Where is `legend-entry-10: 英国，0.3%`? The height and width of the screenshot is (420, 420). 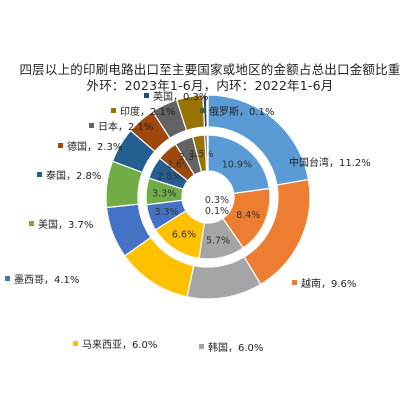
legend-entry-10: 英国，0.3% is located at coordinates (176, 96).